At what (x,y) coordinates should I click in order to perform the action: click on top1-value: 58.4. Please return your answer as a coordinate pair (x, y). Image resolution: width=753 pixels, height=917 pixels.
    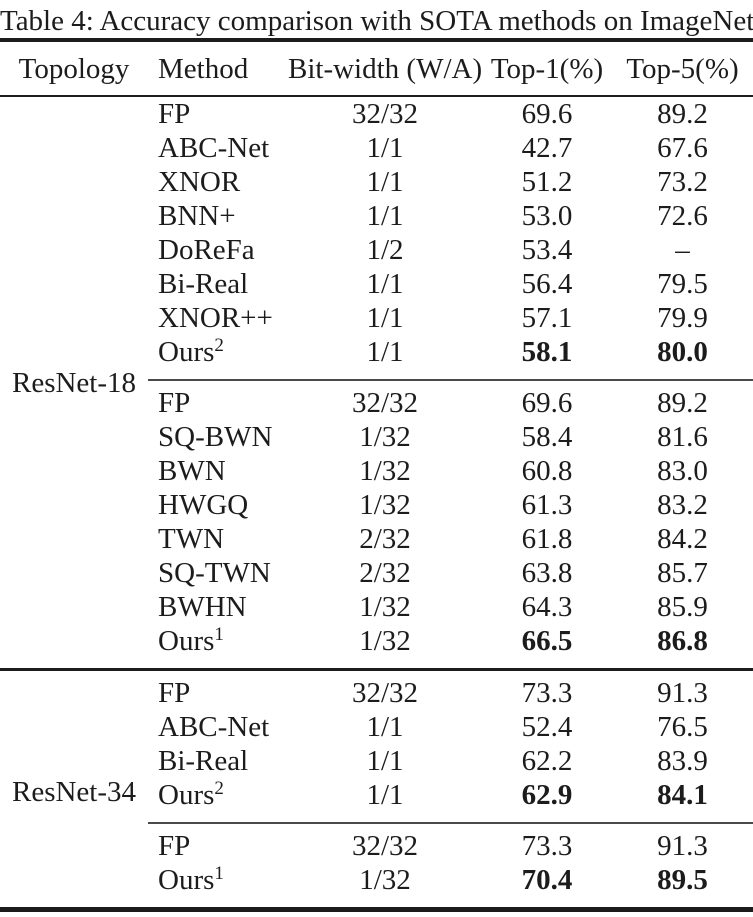
    Looking at the image, I should click on (547, 437).